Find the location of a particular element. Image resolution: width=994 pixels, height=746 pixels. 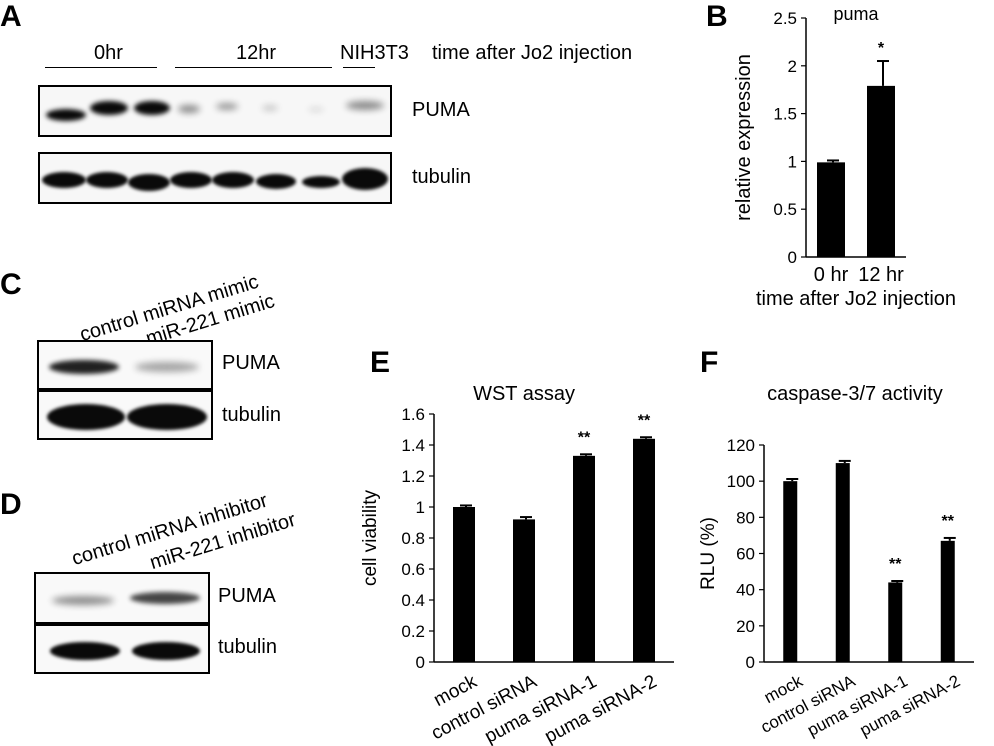

chart-f-y-tick-label: 40 is located at coordinates (745, 590).